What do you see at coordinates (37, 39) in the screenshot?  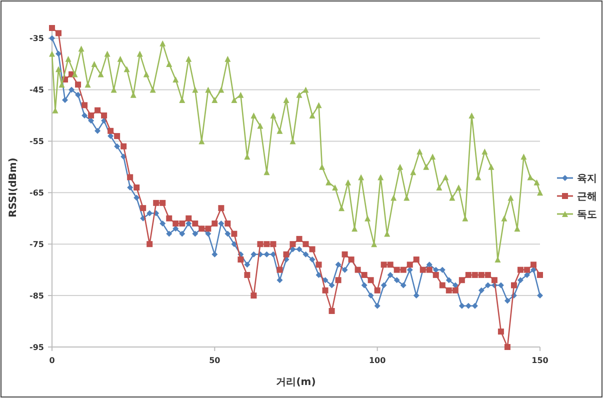 I see `y-tick-label: -35` at bounding box center [37, 39].